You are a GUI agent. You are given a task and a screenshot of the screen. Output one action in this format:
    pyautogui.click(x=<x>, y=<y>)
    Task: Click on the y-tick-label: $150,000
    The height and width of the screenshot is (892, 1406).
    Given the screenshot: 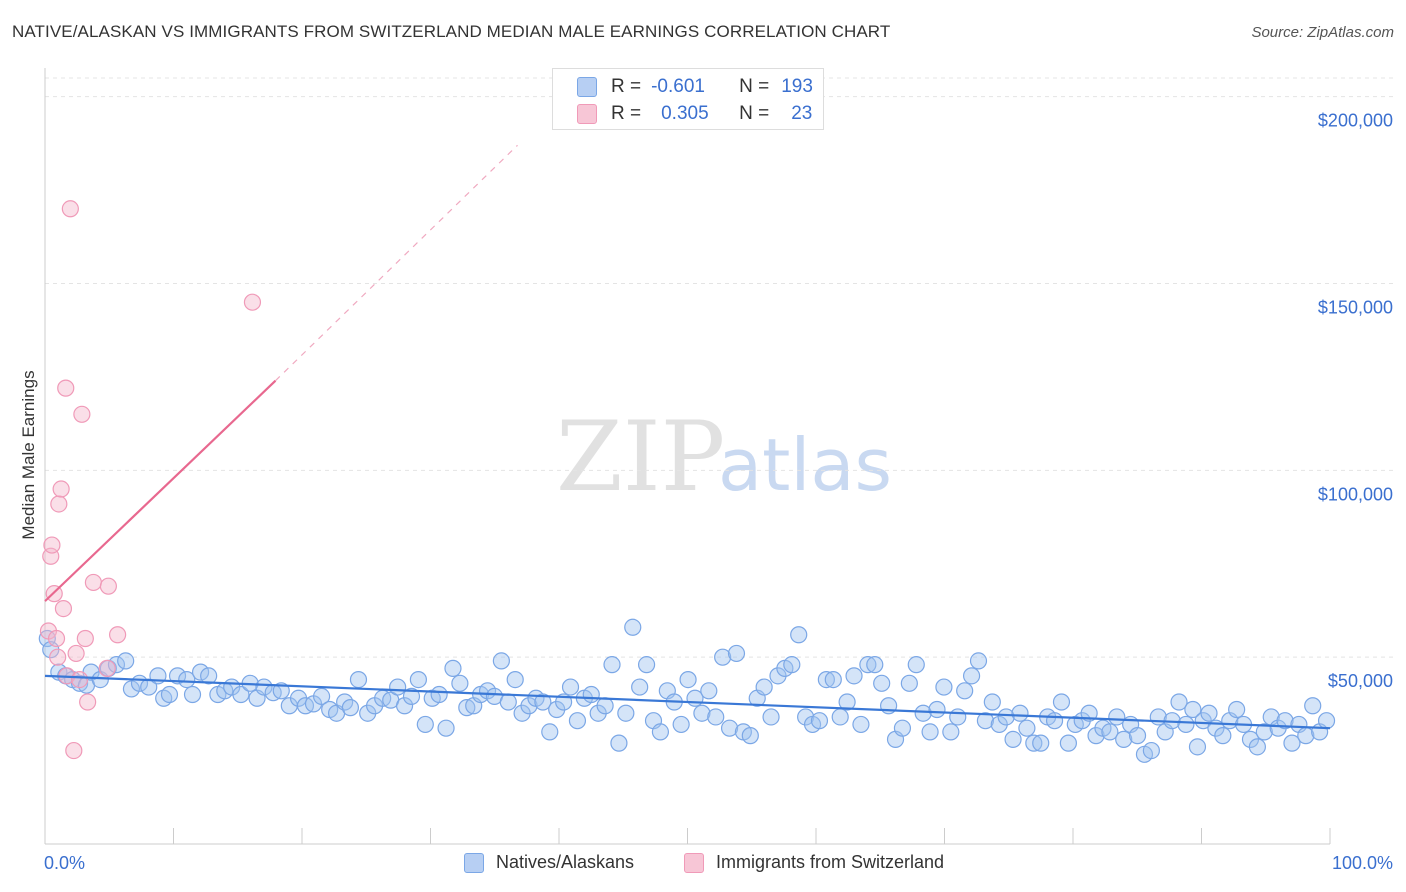 What is the action you would take?
    pyautogui.click(x=1355, y=308)
    